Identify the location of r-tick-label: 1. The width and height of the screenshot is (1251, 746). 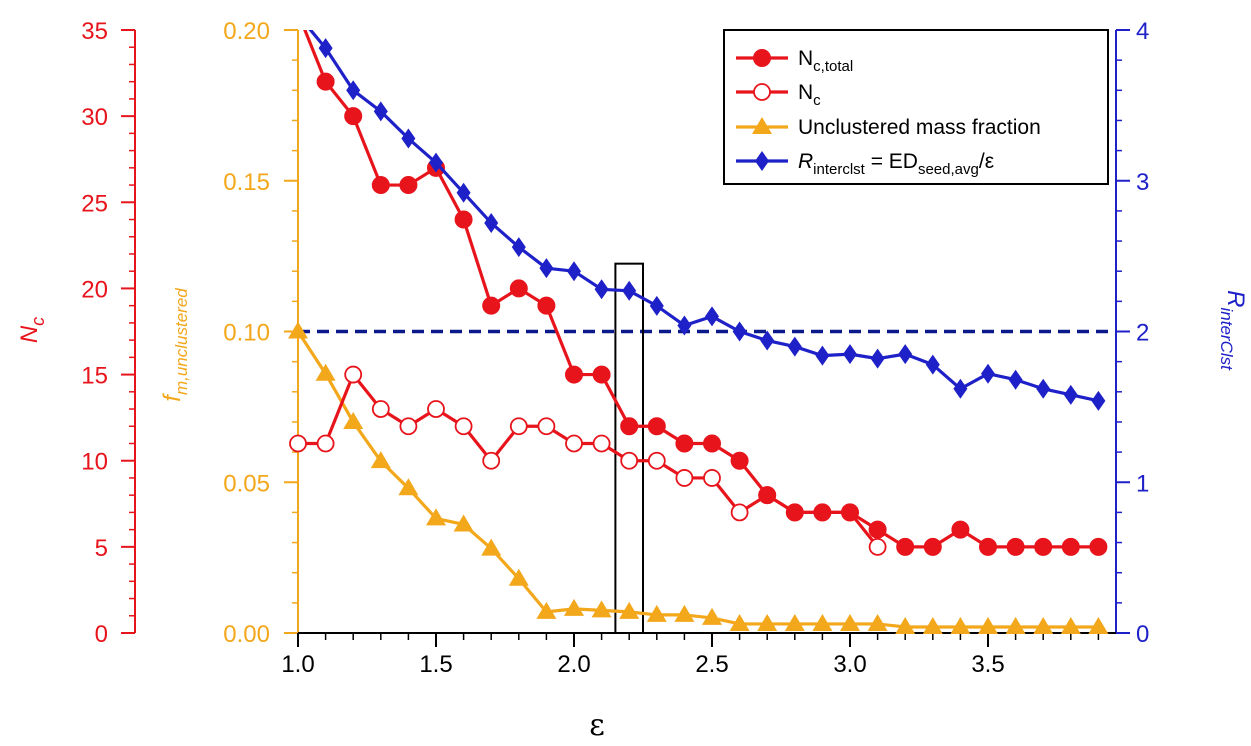
(1142, 483).